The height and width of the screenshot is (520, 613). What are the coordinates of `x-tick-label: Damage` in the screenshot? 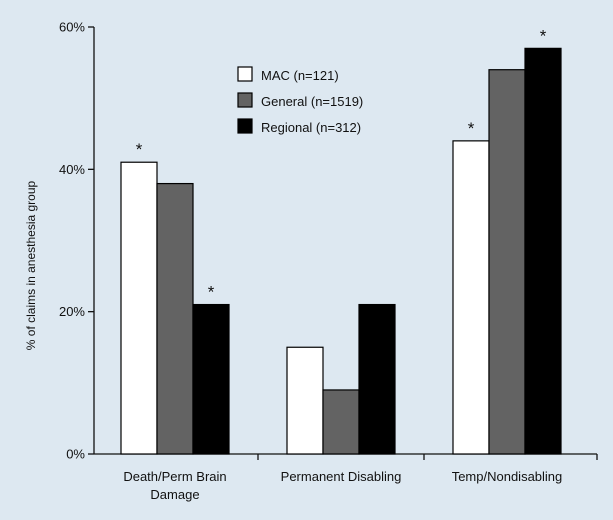 It's located at (174, 494).